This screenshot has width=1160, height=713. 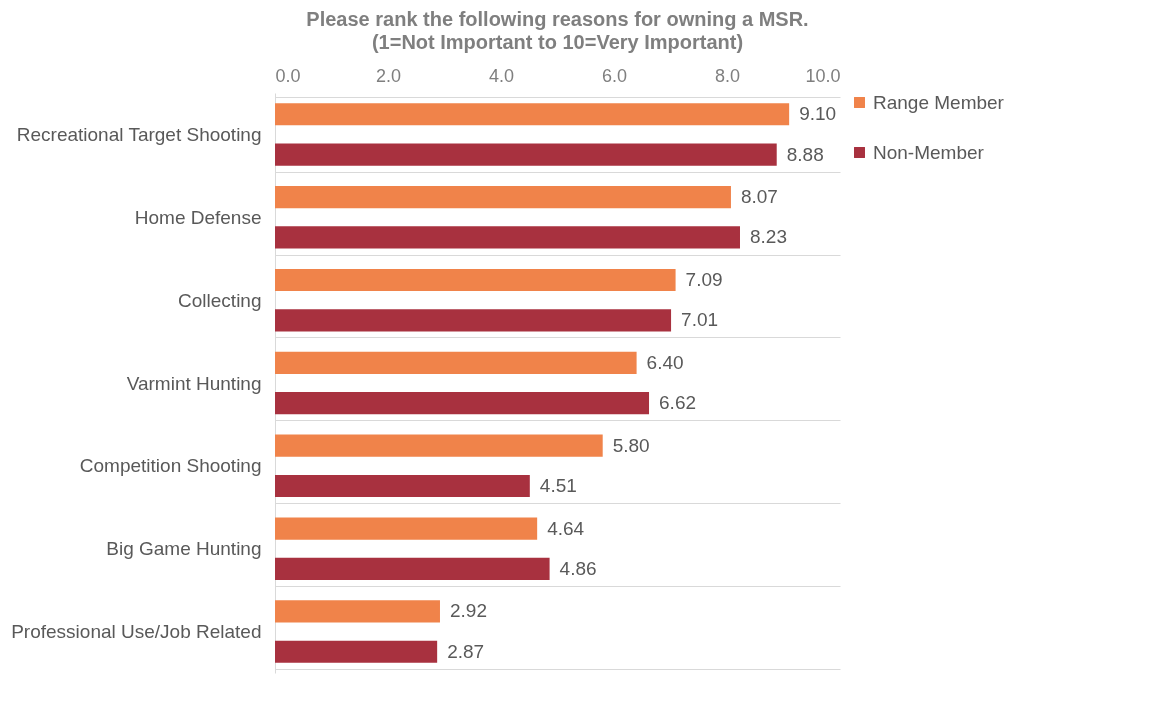 What do you see at coordinates (704, 279) in the screenshot?
I see `data-label: 7.09` at bounding box center [704, 279].